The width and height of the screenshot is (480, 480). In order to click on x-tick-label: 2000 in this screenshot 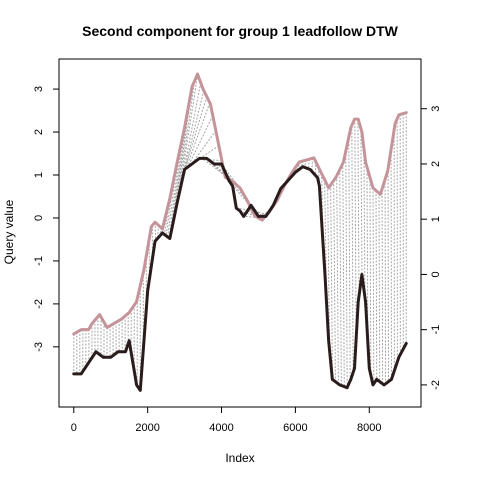, I will do `click(147, 428)`.